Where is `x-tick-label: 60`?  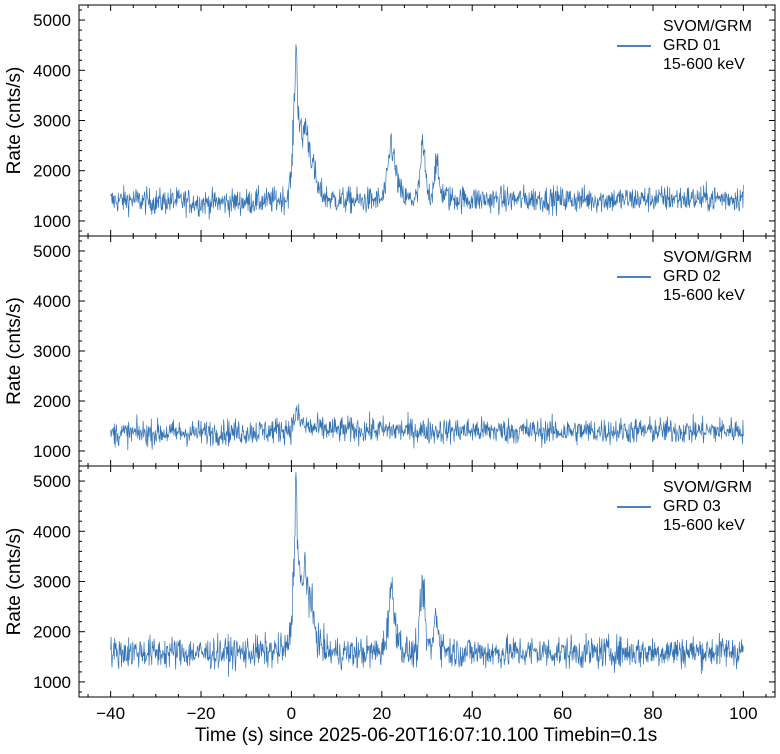 x-tick-label: 60 is located at coordinates (562, 713).